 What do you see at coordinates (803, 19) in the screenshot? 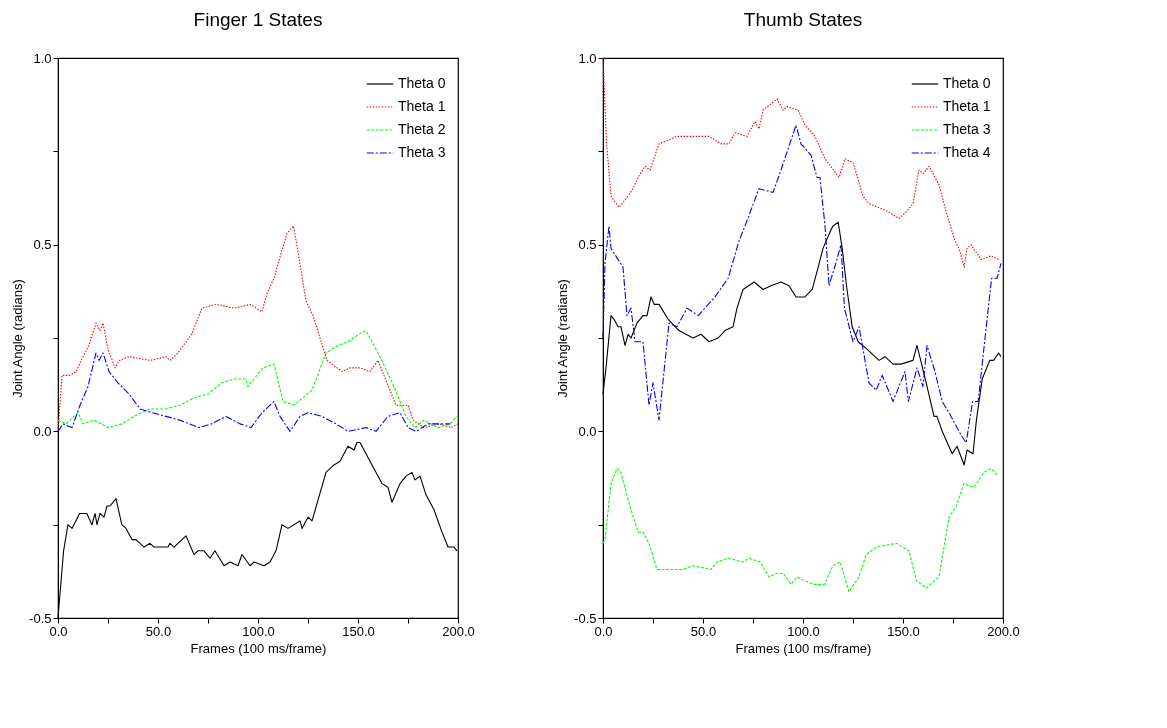
I see `chart-title: Thumb States` at bounding box center [803, 19].